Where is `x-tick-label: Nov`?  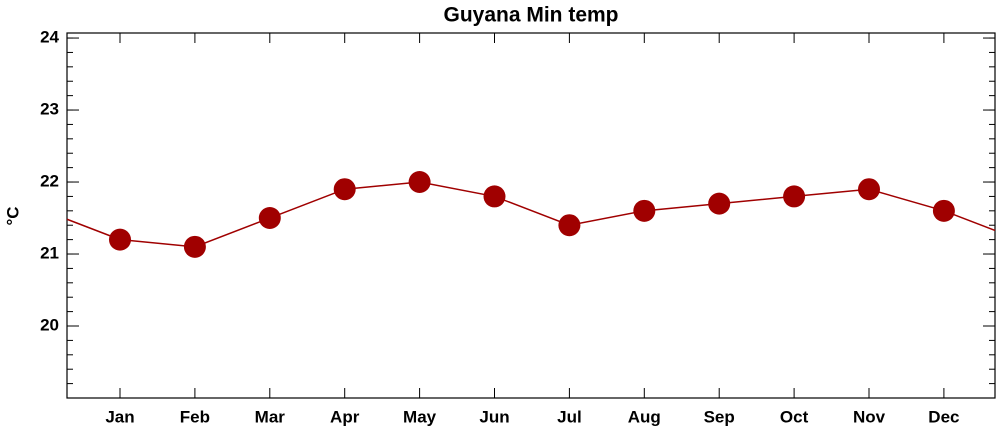
x-tick-label: Nov is located at coordinates (869, 416).